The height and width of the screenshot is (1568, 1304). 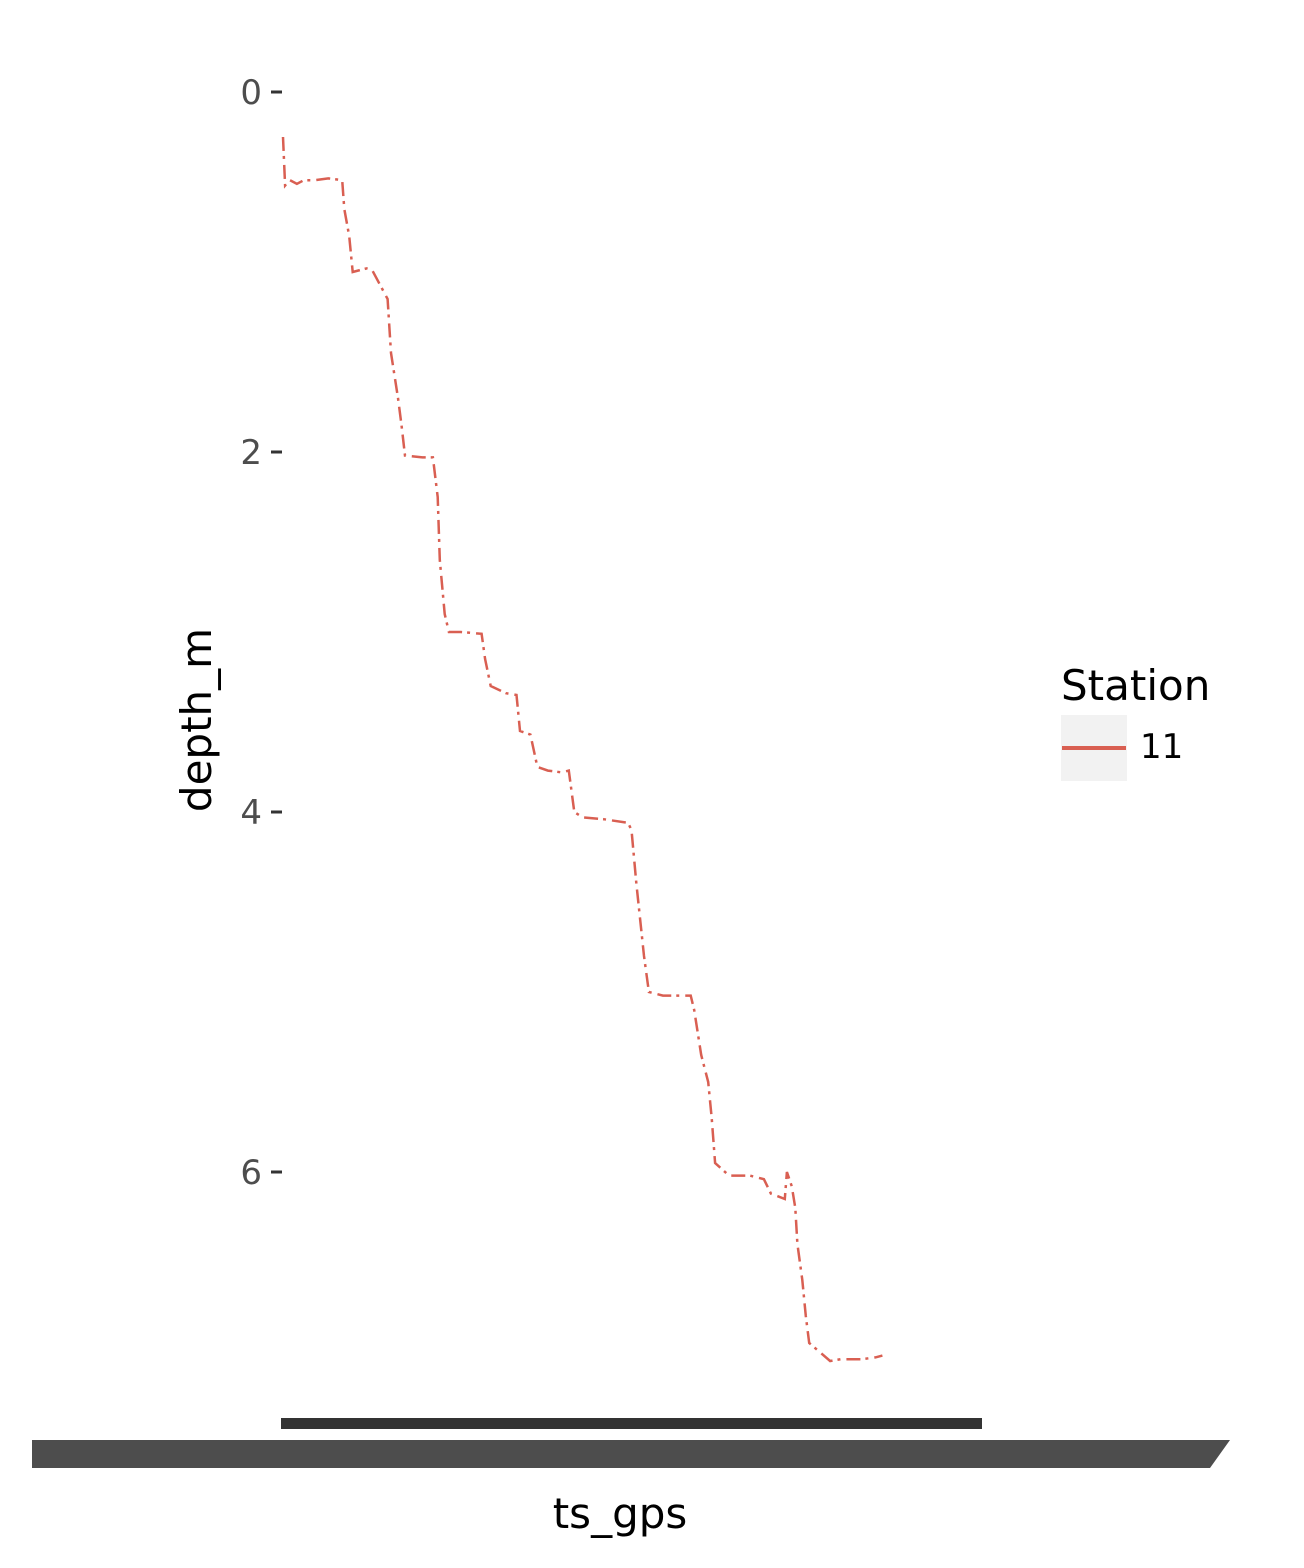 I want to click on x-tick-labels-overlapped, so click(x=615, y=1454).